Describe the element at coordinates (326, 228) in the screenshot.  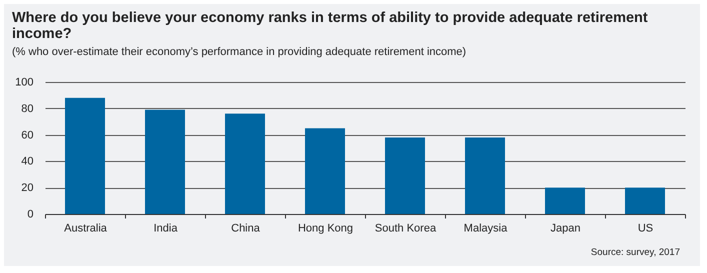
I see `x-tick-label: Hong Kong` at that location.